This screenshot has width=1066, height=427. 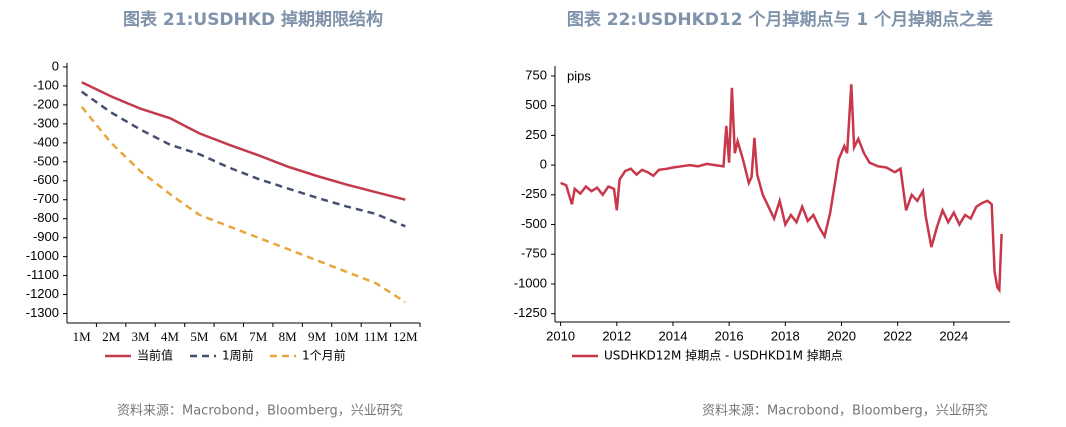 What do you see at coordinates (111, 336) in the screenshot?
I see `x-tick-label: 2M` at bounding box center [111, 336].